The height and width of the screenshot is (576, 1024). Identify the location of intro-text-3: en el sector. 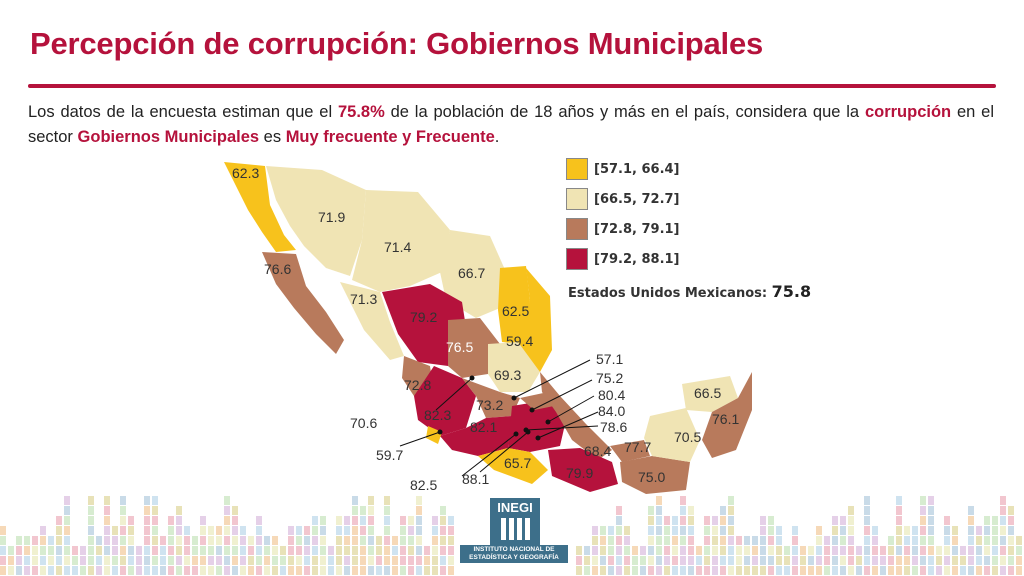
(511, 124).